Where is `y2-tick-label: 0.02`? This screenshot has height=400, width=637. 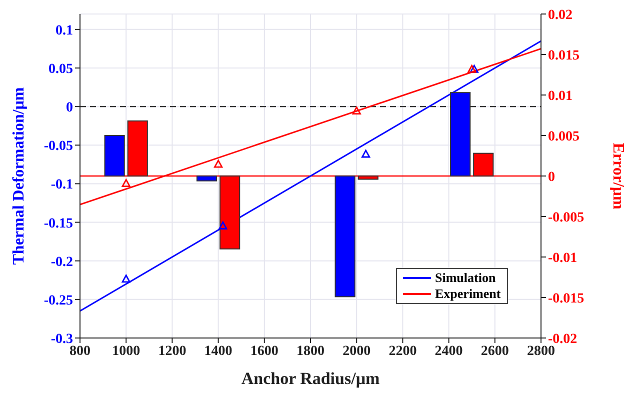 y2-tick-label: 0.02 is located at coordinates (560, 15).